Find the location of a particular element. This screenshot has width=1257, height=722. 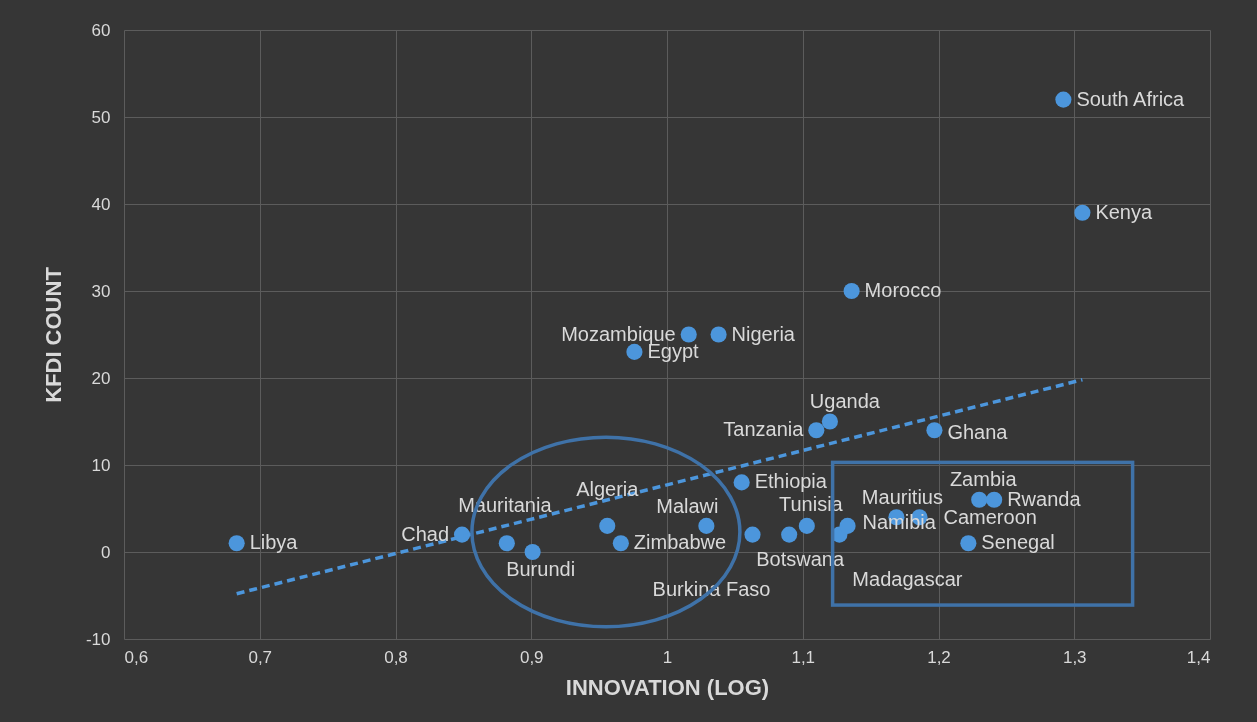

annotation: Zimbabwe is located at coordinates (680, 542).